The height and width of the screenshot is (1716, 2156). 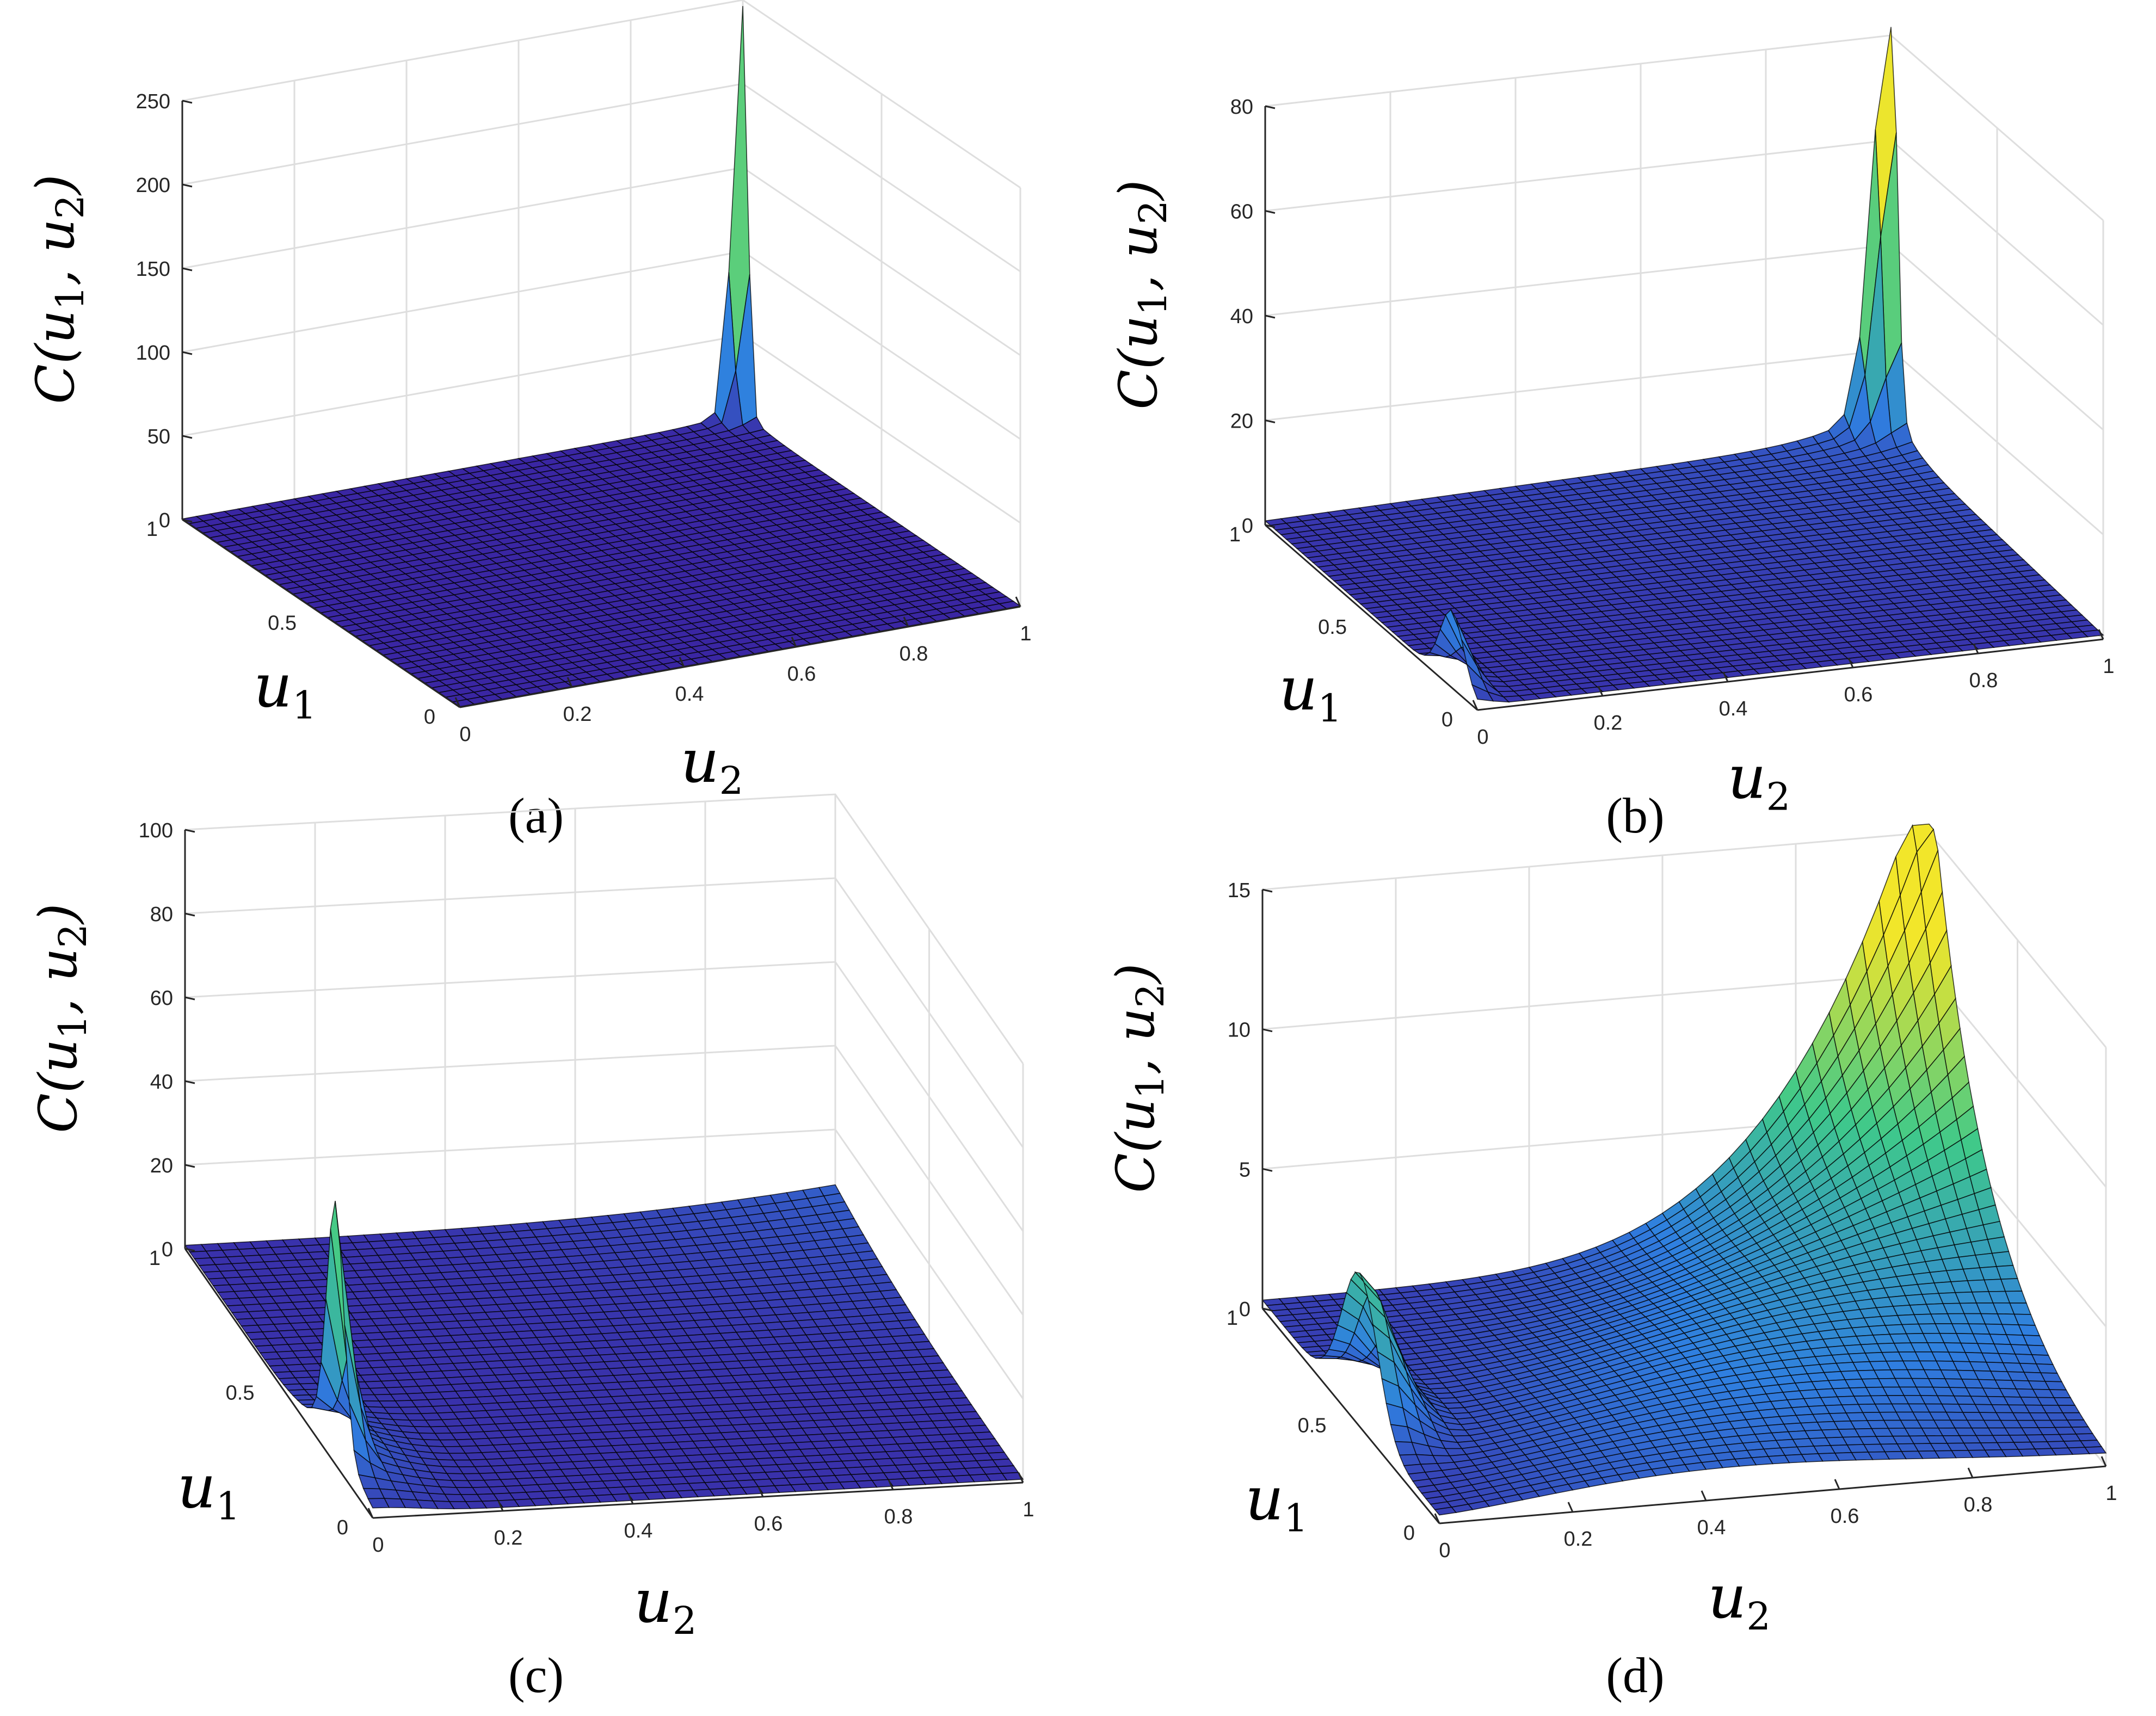 What do you see at coordinates (153, 269) in the screenshot?
I see `z-tick-label: 150` at bounding box center [153, 269].